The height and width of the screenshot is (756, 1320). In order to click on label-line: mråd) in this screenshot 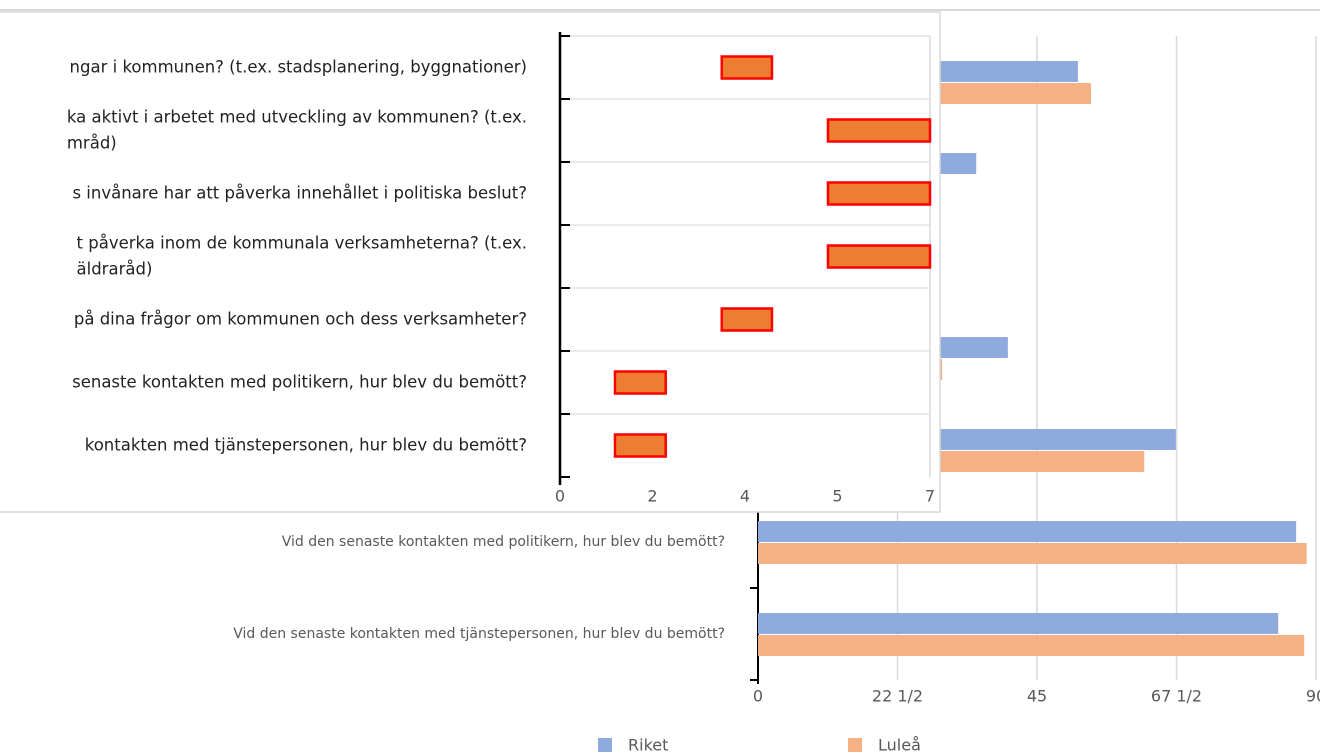, I will do `click(92, 142)`.